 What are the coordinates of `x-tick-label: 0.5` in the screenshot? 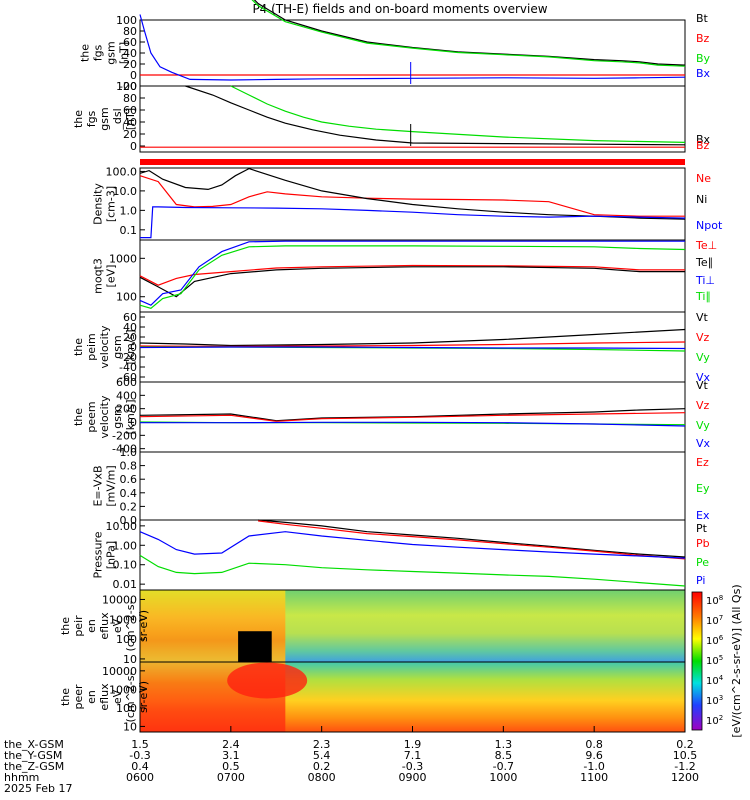 It's located at (231, 766).